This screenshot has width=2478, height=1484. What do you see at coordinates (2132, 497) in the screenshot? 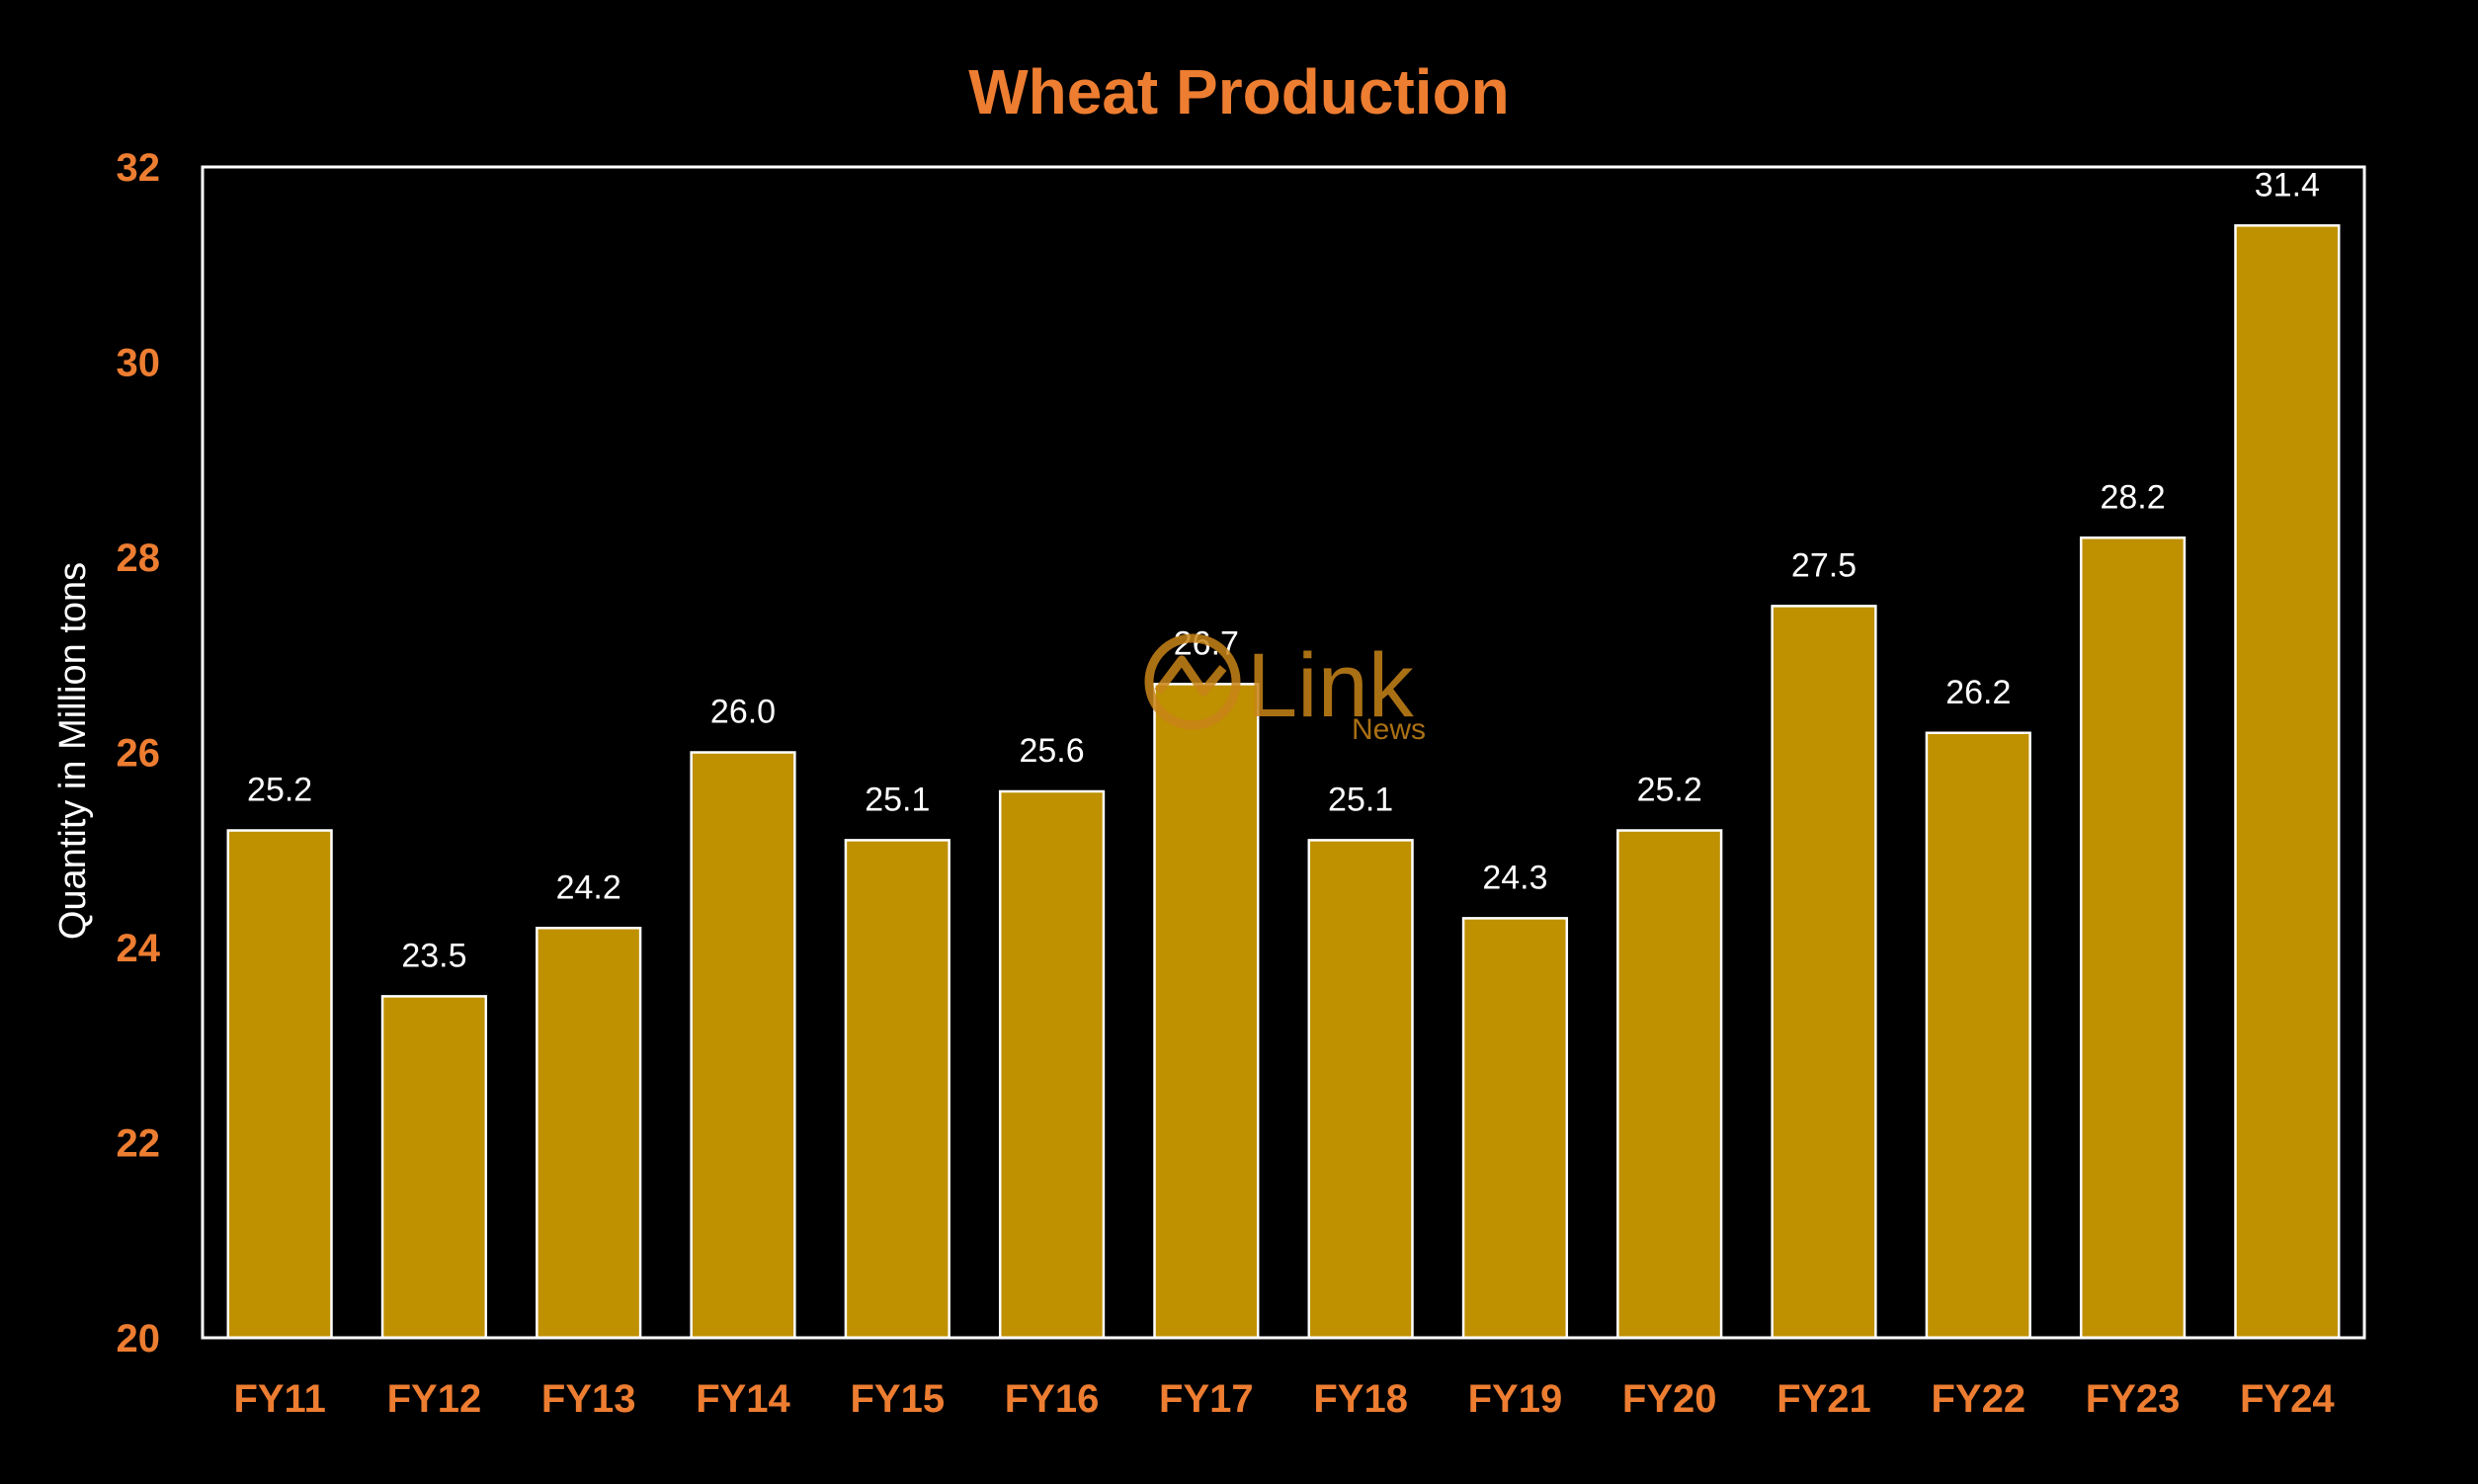
I see `data-label: 28.2` at bounding box center [2132, 497].